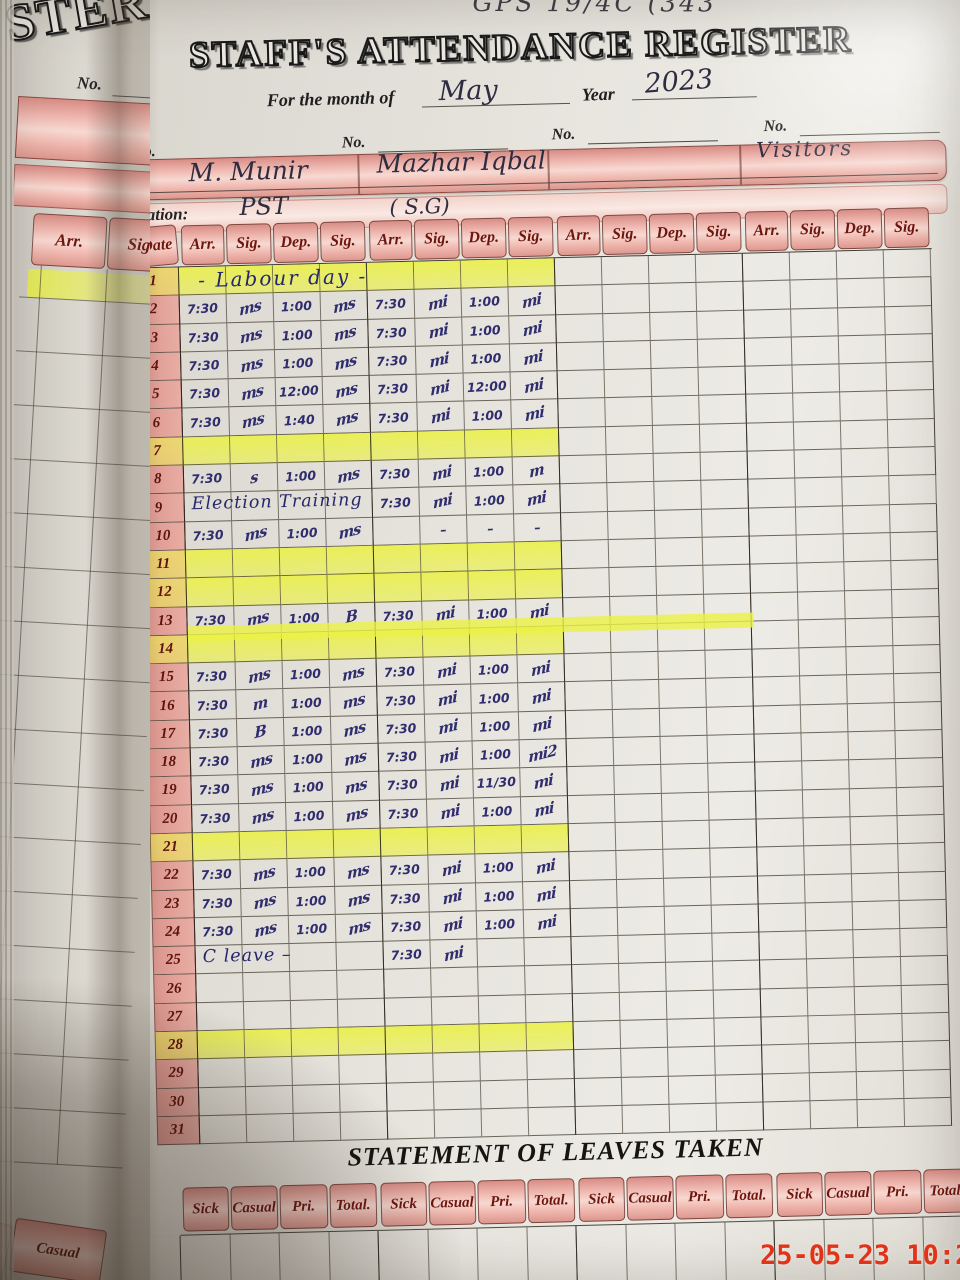  Describe the element at coordinates (178, 1131) in the screenshot. I see `date-cell: 31` at that location.